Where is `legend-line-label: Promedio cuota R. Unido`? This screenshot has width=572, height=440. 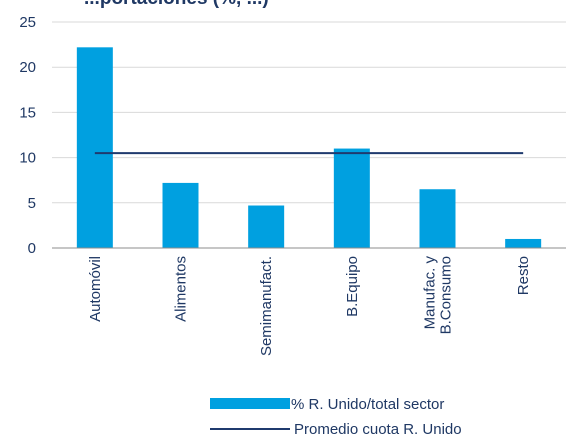
legend-line-label: Promedio cuota R. Unido is located at coordinates (378, 429).